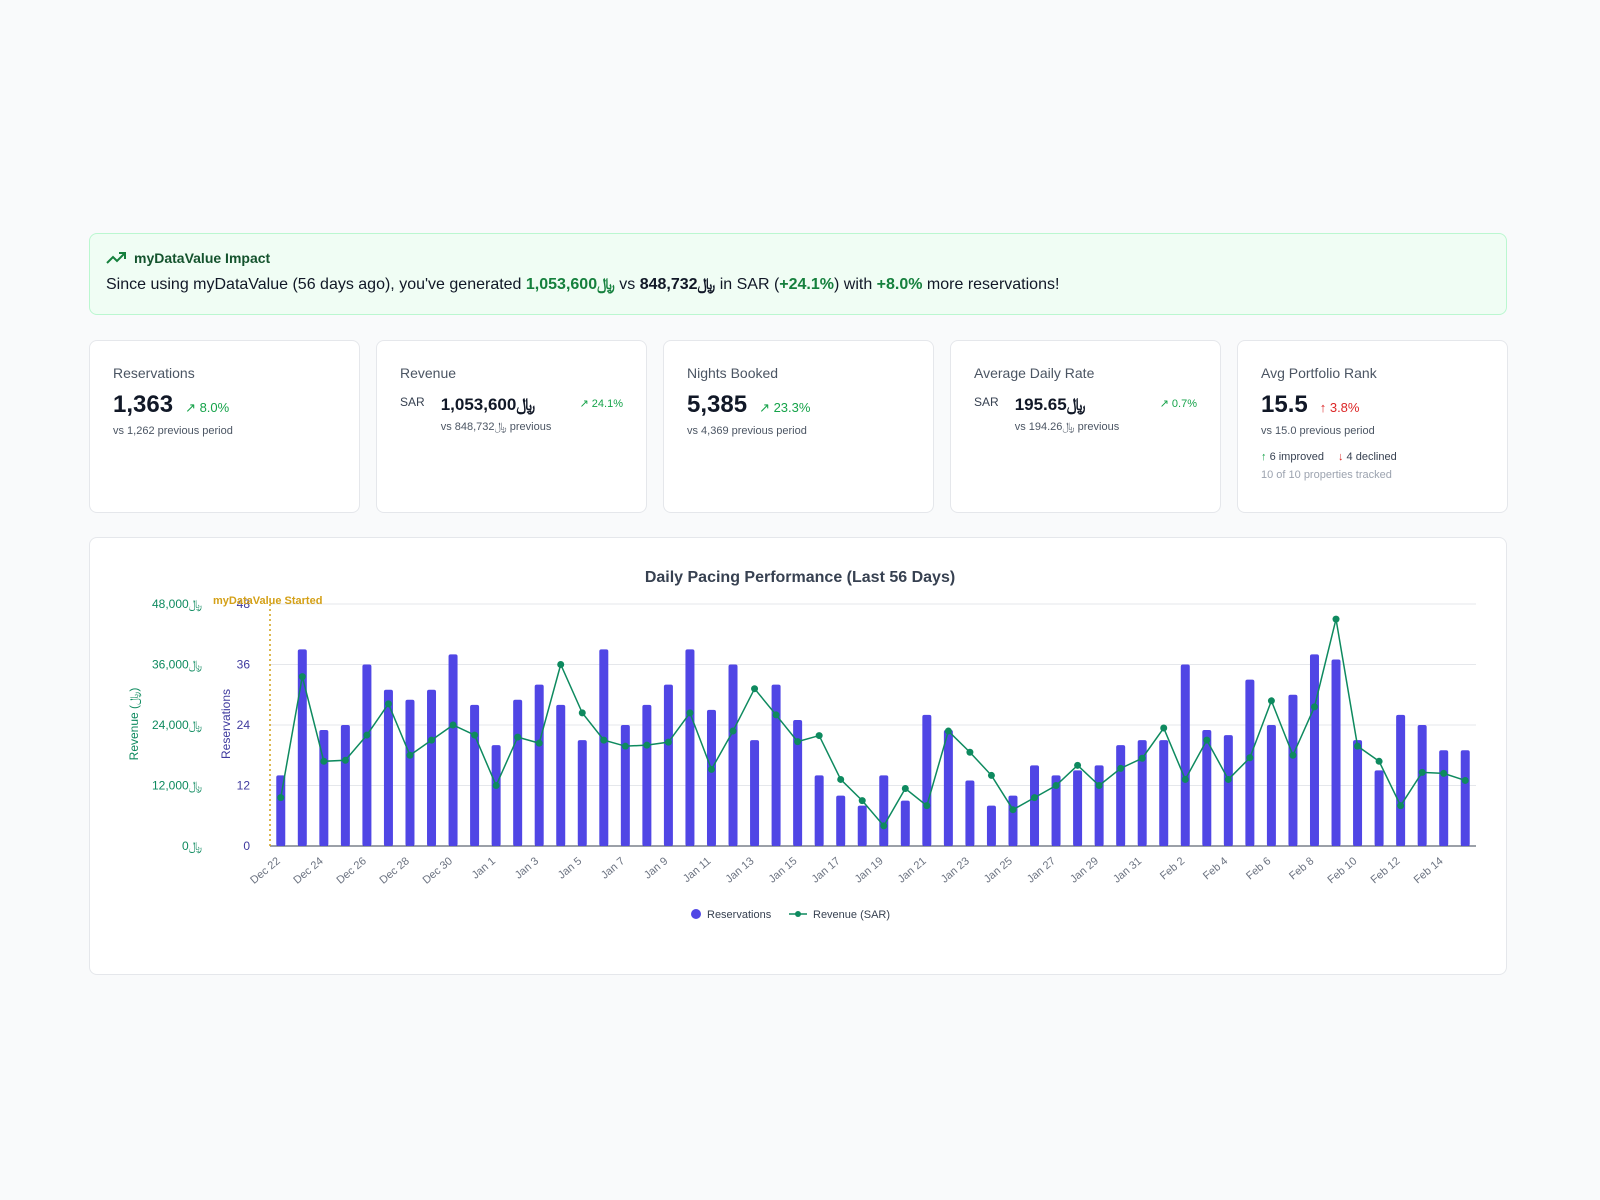 Image resolution: width=1600 pixels, height=1200 pixels. Describe the element at coordinates (739, 915) in the screenshot. I see `legend-reservations-label: Reservations` at that location.